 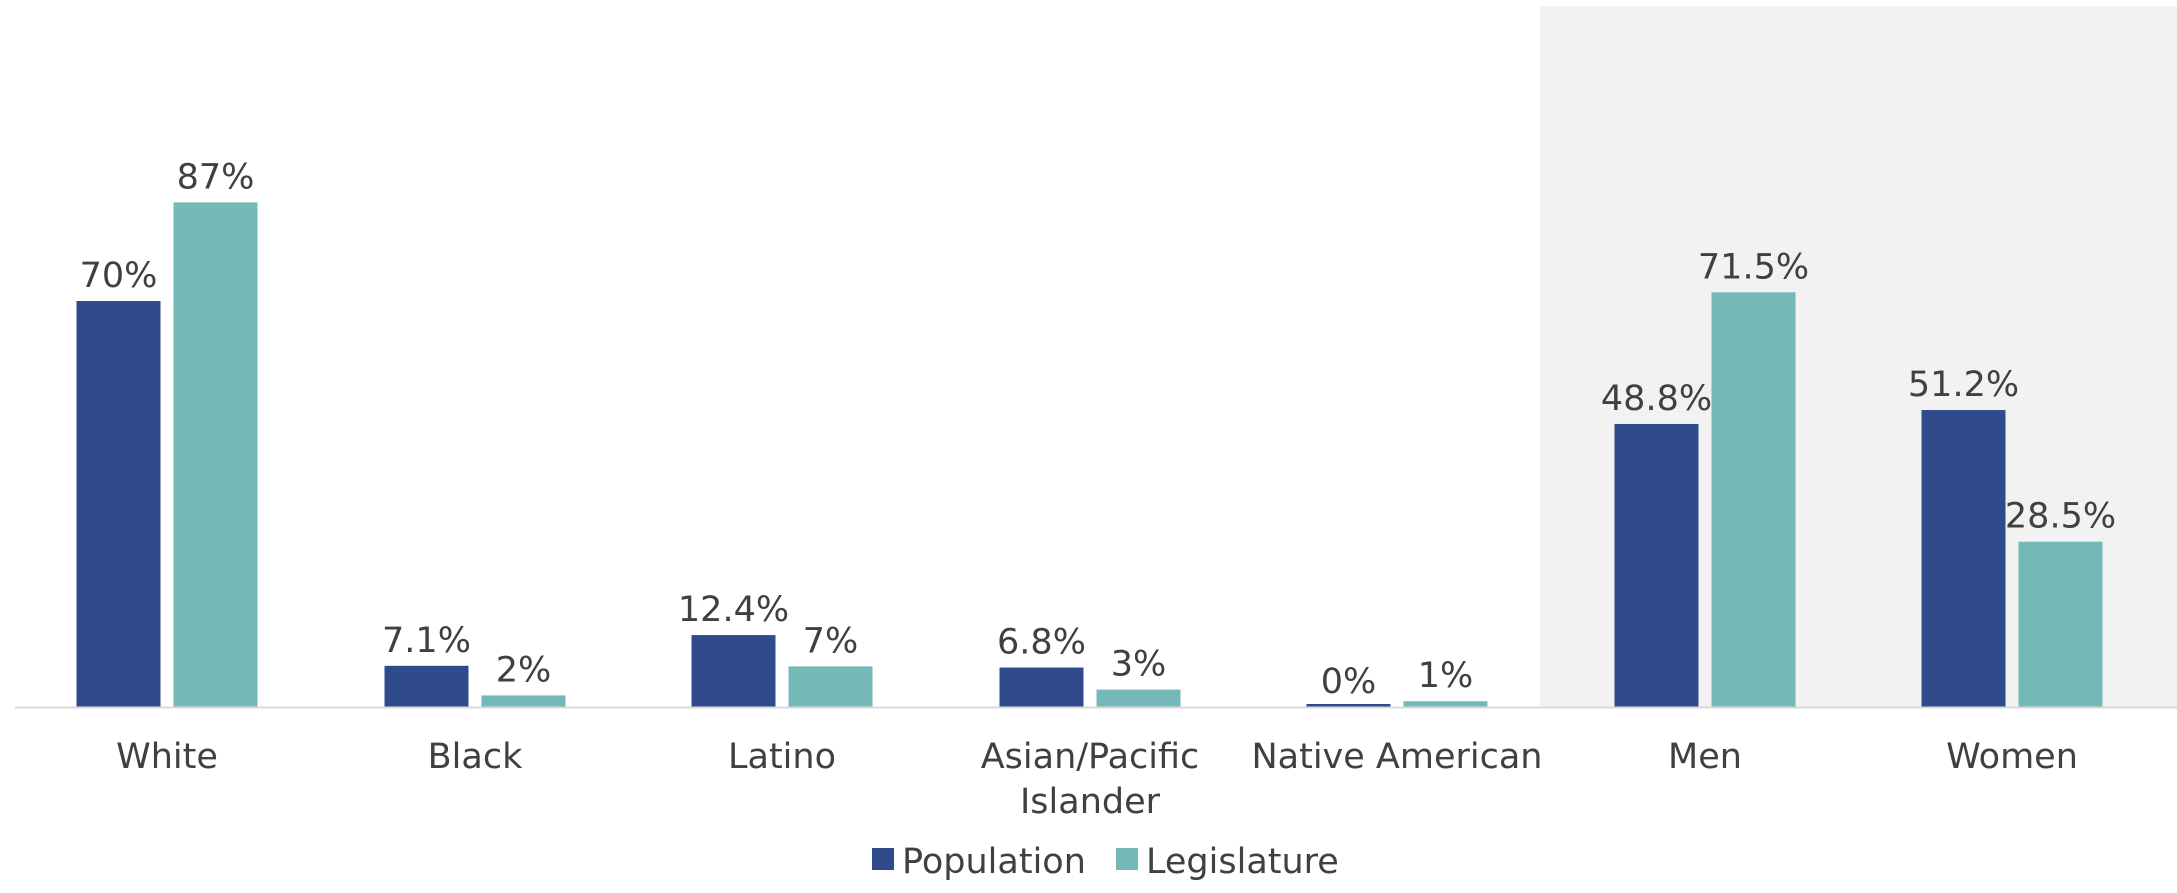 What do you see at coordinates (426, 641) in the screenshot?
I see `value-label-population-black: 7.1%` at bounding box center [426, 641].